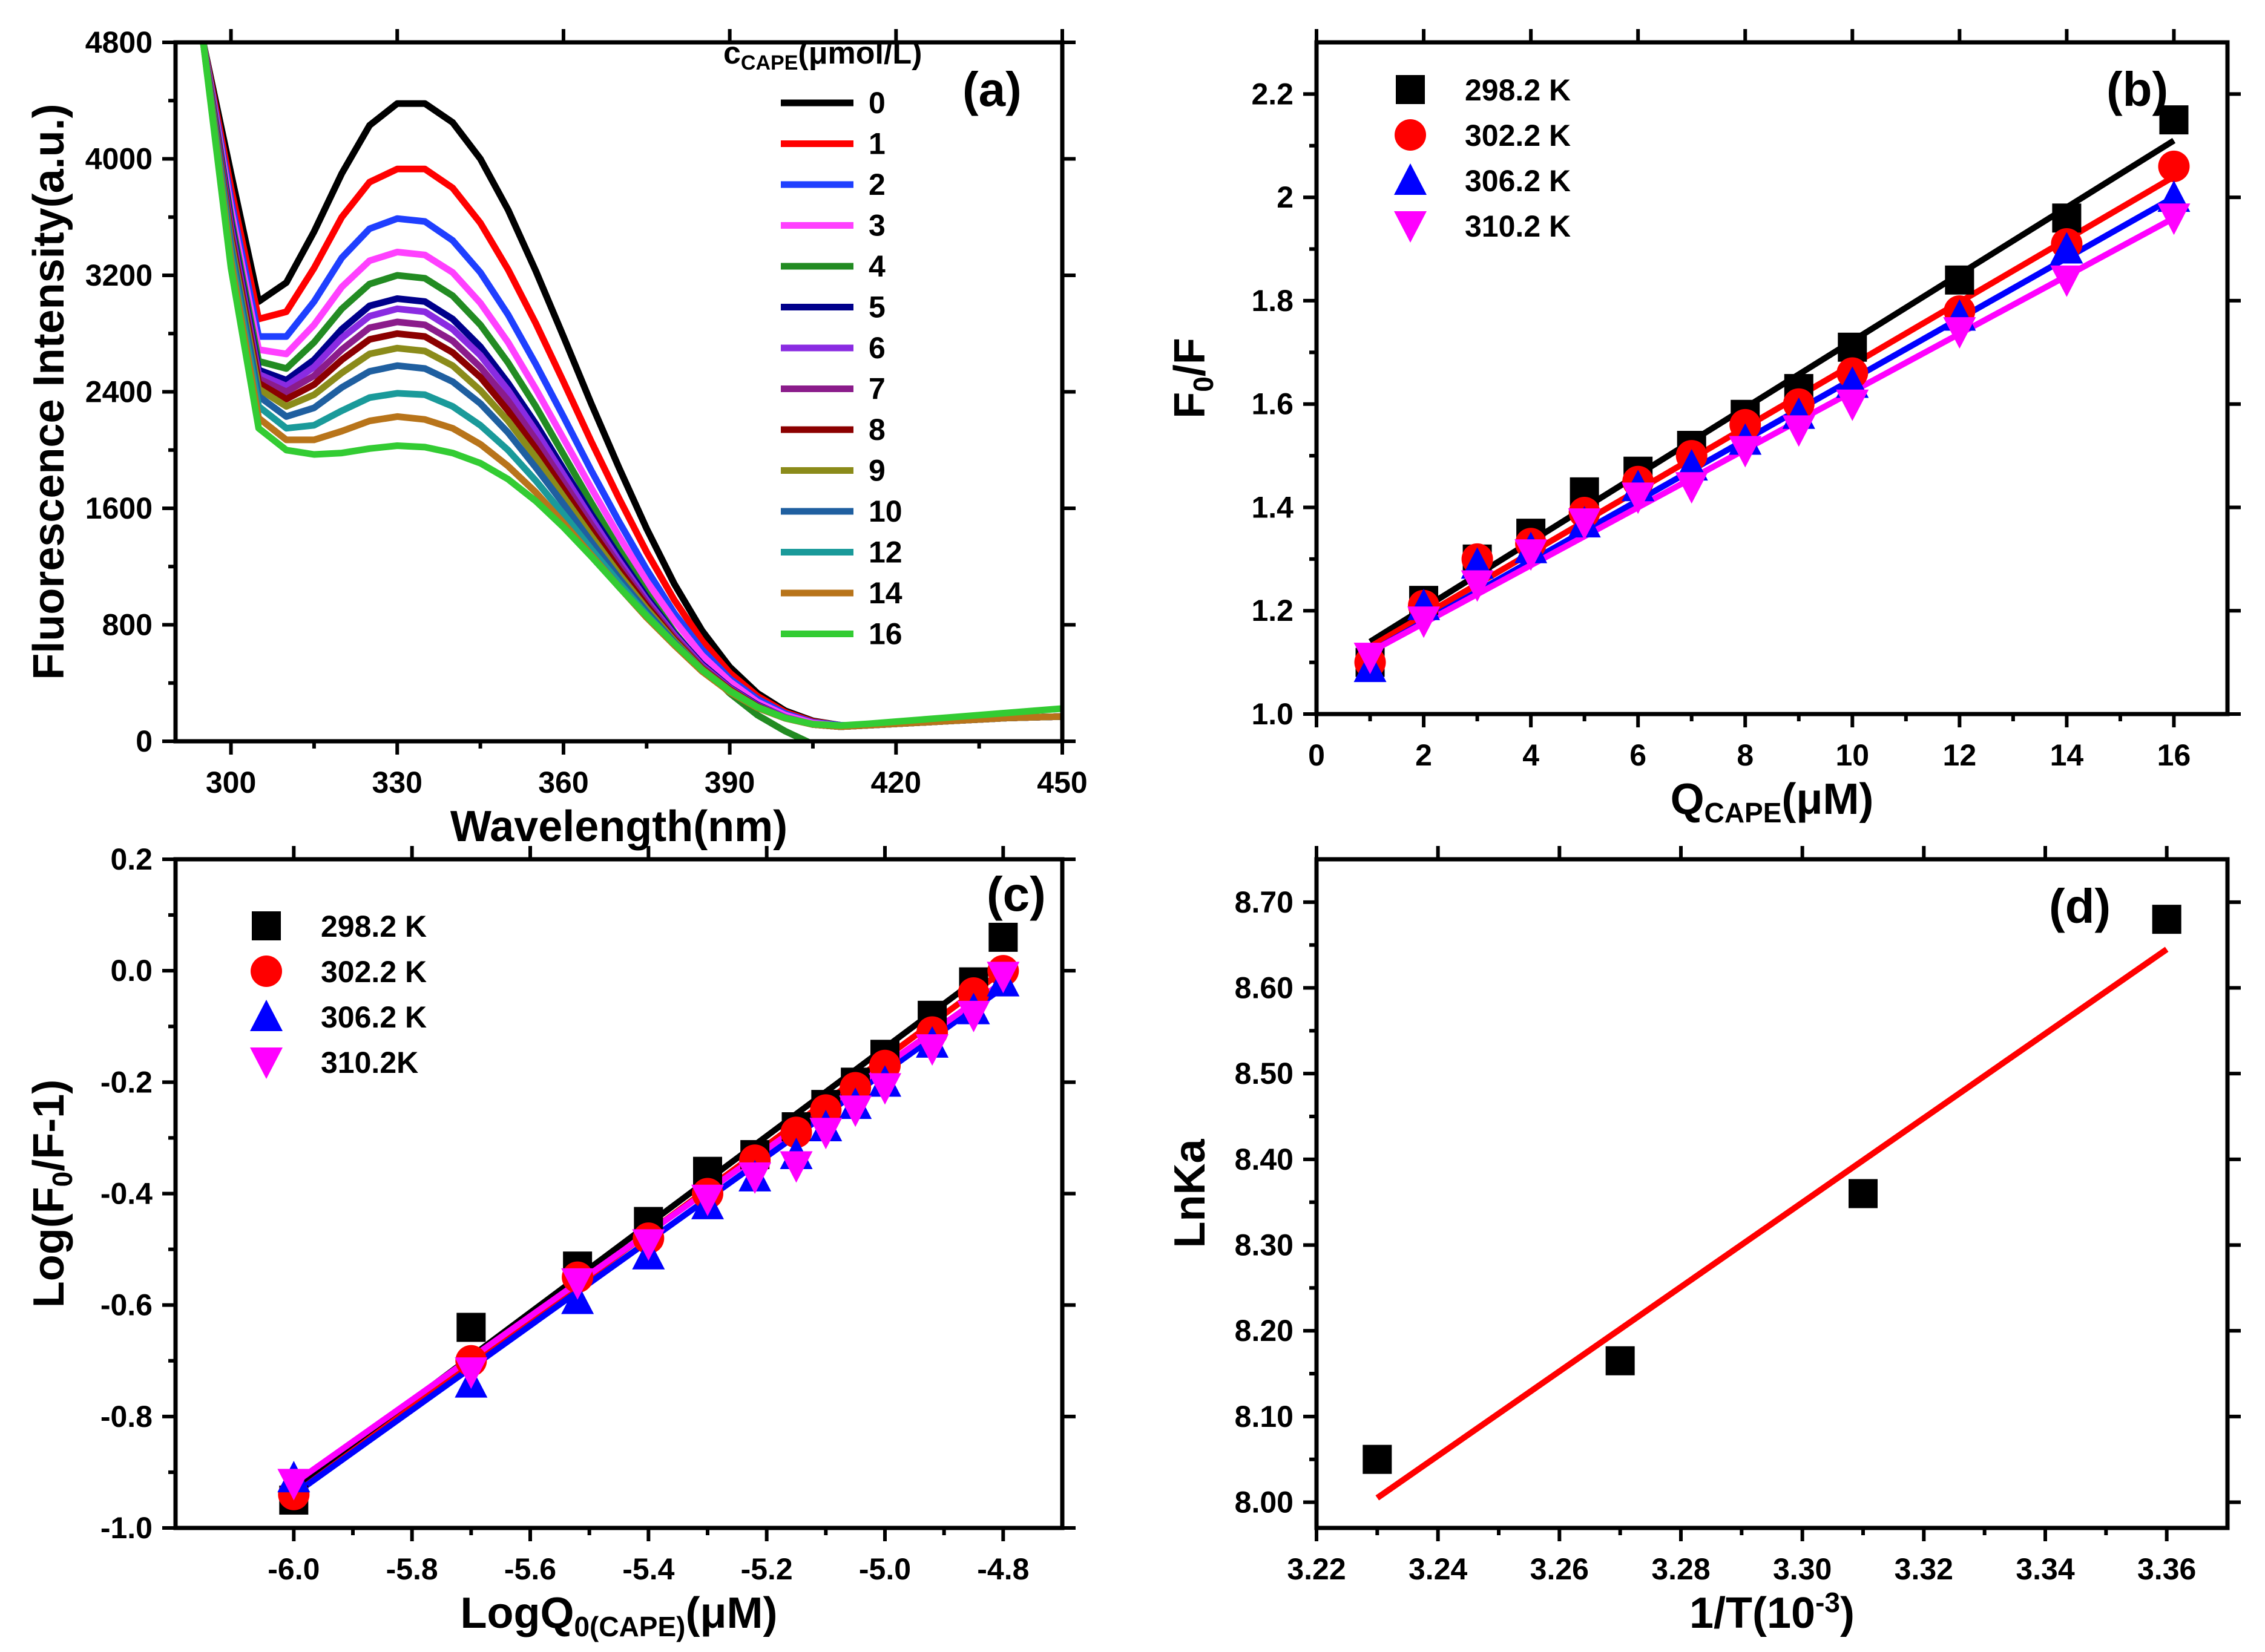 Image resolution: width=2265 pixels, height=1652 pixels. Describe the element at coordinates (1003, 1569) in the screenshot. I see `x-tick-label: -4.8` at that location.